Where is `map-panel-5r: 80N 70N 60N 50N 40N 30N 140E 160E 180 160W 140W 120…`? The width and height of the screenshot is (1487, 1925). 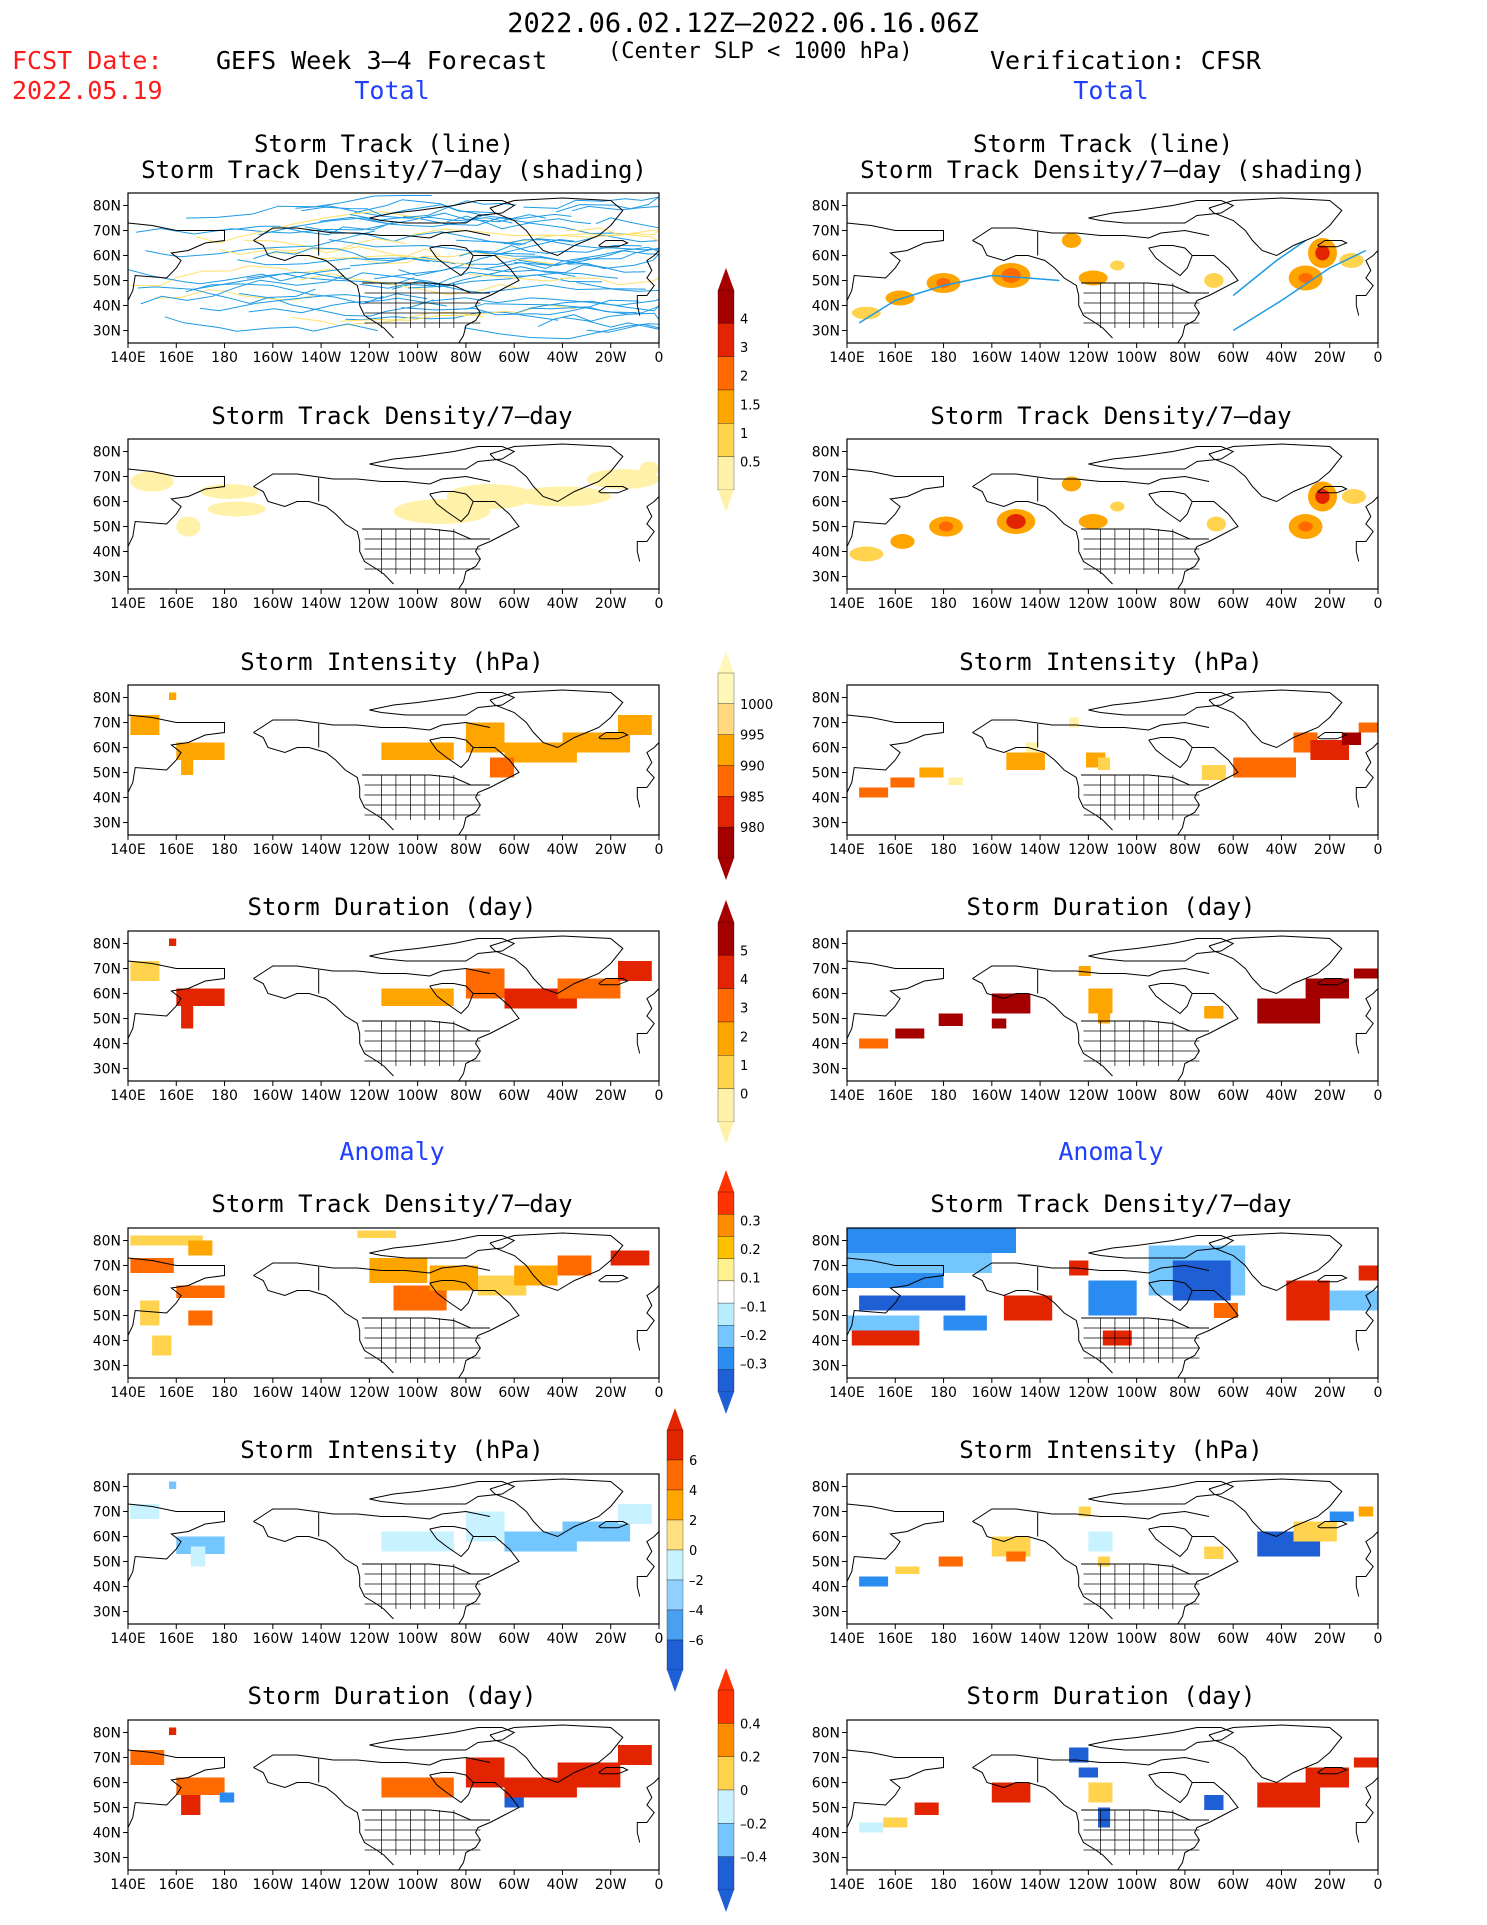 map-panel-5r: 80N 70N 60N 50N 40N 30N 140E 160E 180 160W 140W 120… is located at coordinates (1097, 1314).